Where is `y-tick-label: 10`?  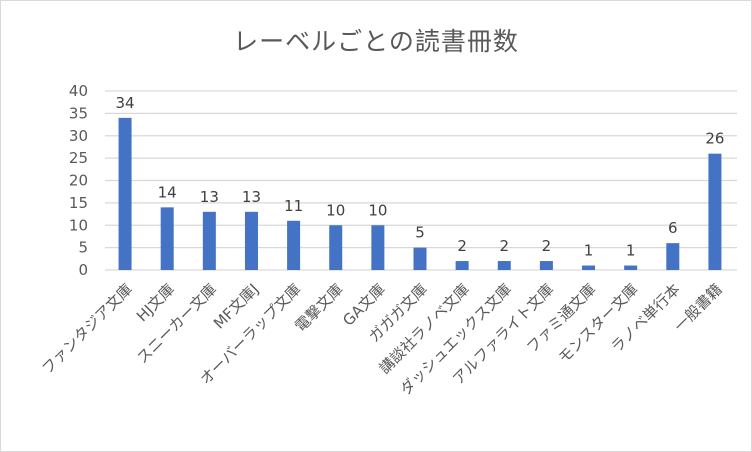 y-tick-label: 10 is located at coordinates (78, 225).